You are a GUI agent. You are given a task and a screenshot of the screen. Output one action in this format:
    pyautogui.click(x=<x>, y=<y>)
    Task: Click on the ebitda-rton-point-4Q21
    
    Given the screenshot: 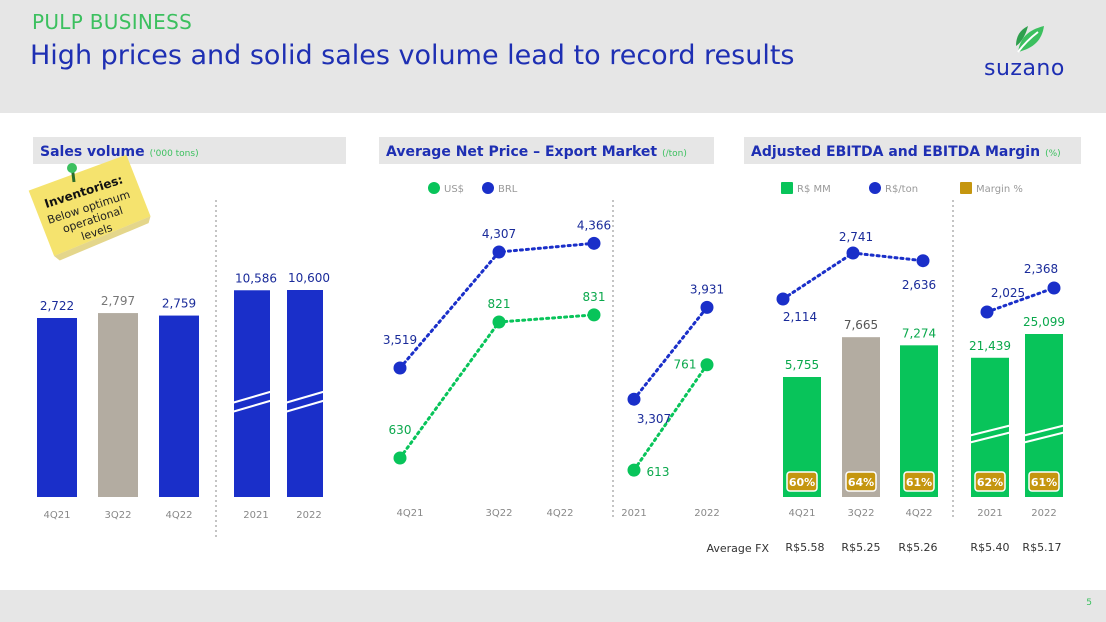 What is the action you would take?
    pyautogui.click(x=783, y=299)
    